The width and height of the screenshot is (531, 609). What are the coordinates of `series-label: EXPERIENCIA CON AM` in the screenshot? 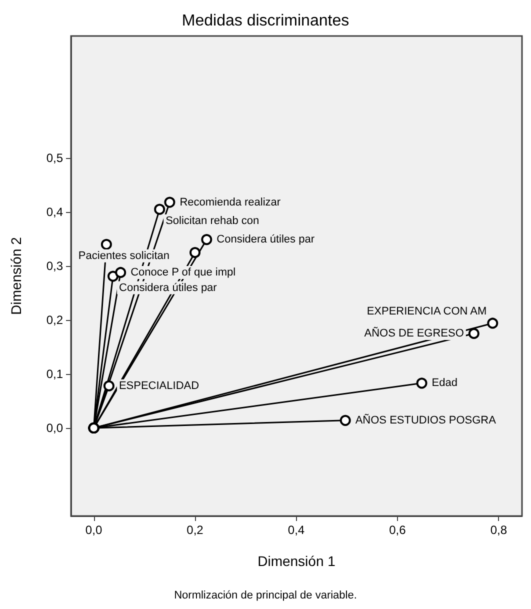 It's located at (426, 312).